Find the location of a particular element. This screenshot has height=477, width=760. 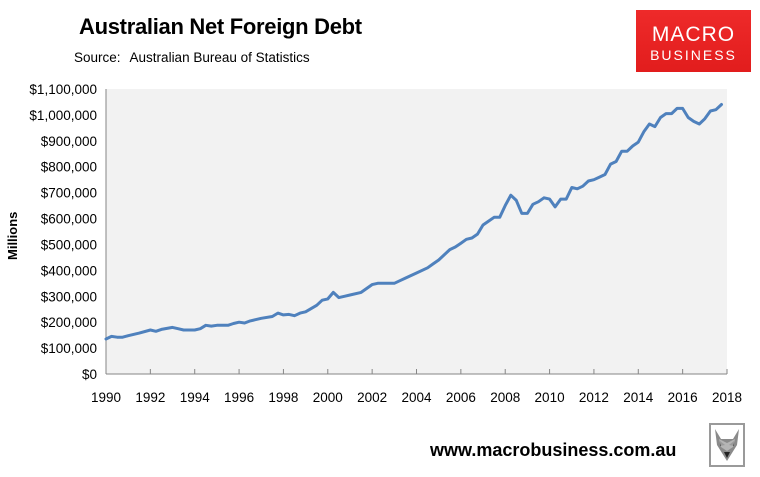

x-tick-label: 2016 is located at coordinates (683, 397).